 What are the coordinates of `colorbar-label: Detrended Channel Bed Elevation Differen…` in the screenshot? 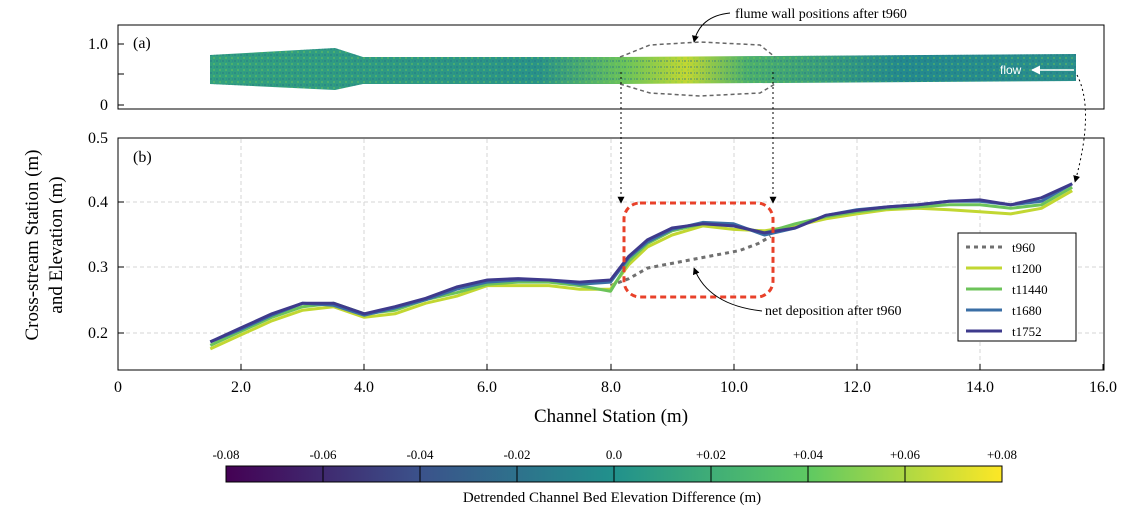 It's located at (612, 498).